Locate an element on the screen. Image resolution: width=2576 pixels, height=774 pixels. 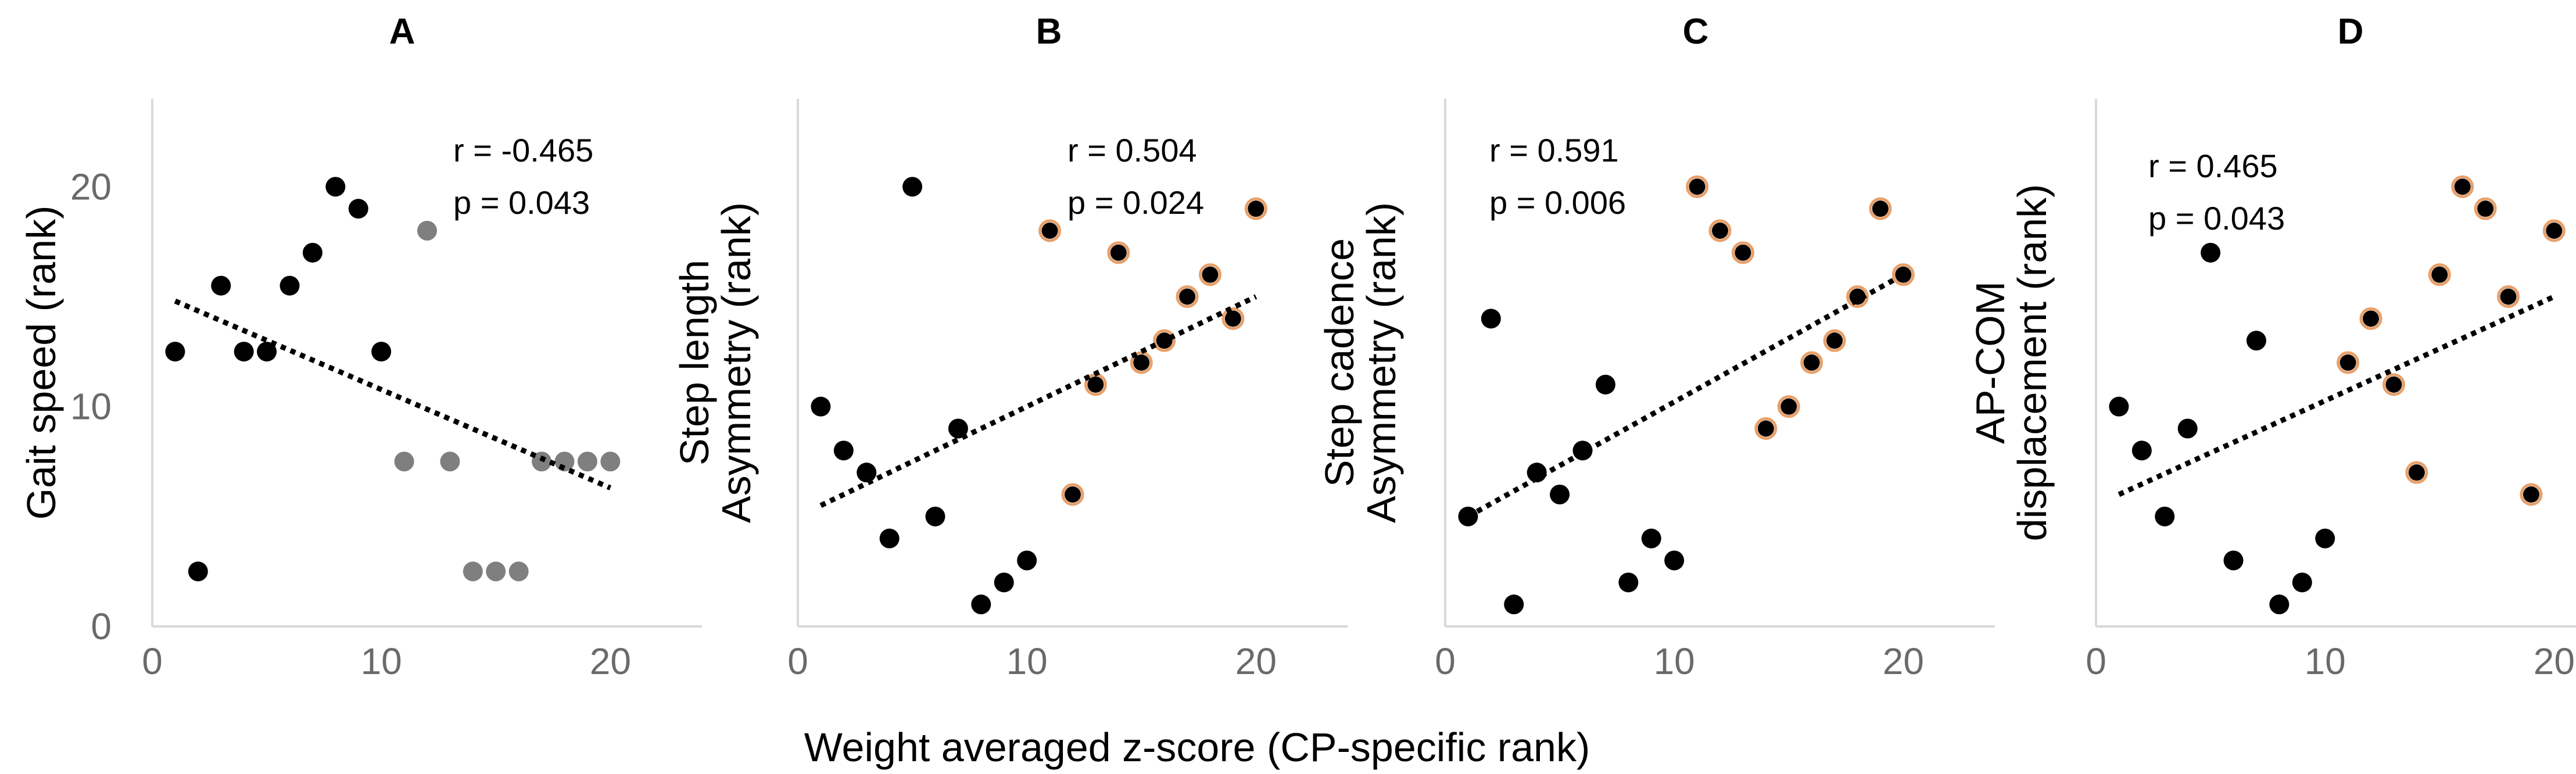
y-axis-label: displacement (rank) is located at coordinates (2032, 363).